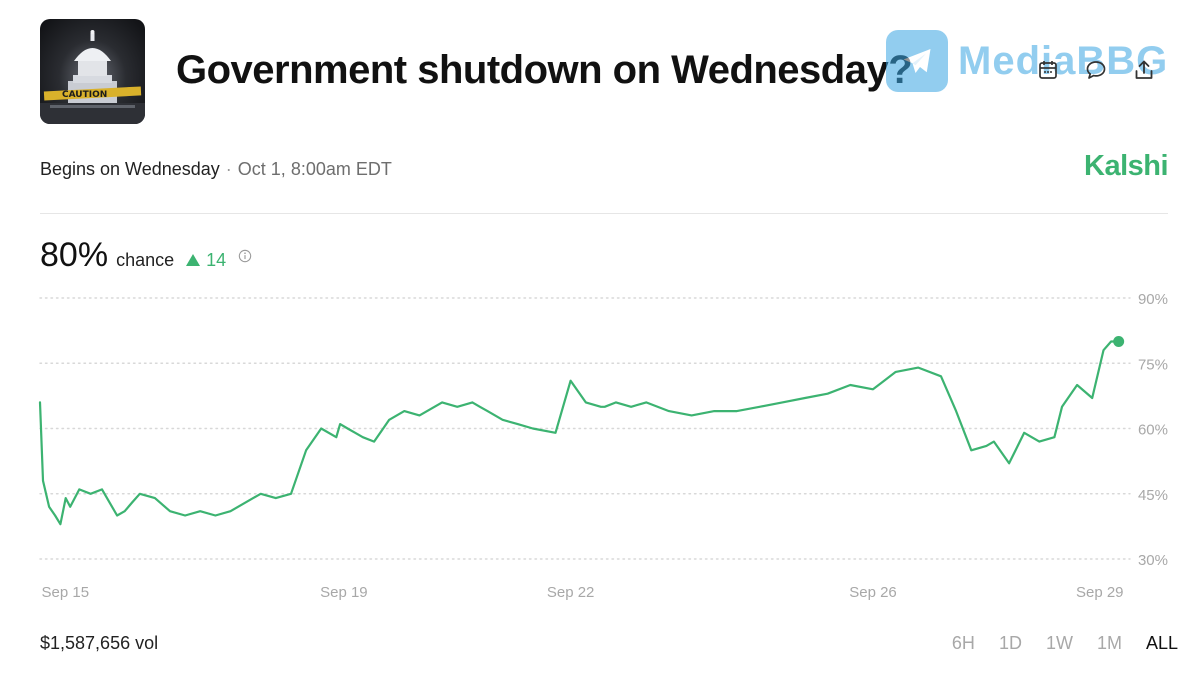  Describe the element at coordinates (873, 592) in the screenshot. I see `x-tick-label: Sep 26` at that location.